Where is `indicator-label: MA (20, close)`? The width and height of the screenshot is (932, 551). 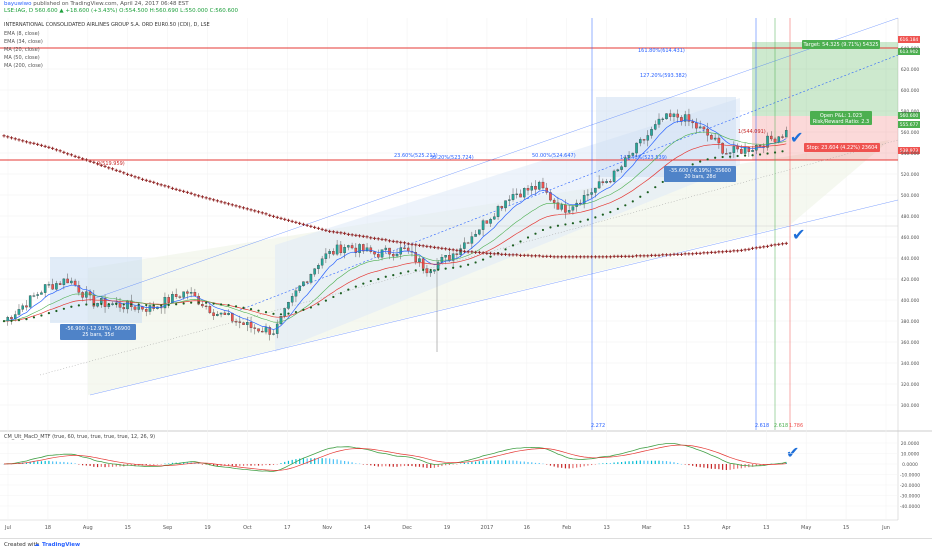 indicator-label: MA (20, close) is located at coordinates (22, 50).